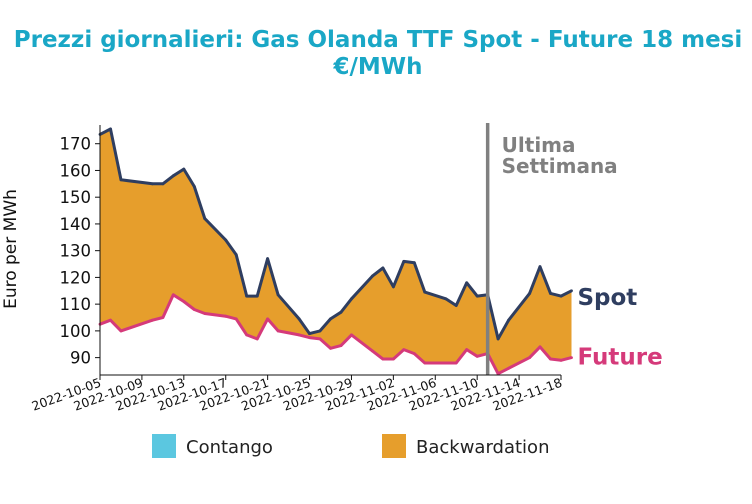 This screenshot has width=752, height=504. I want to click on legend: Contango Backwardation, so click(350, 446).